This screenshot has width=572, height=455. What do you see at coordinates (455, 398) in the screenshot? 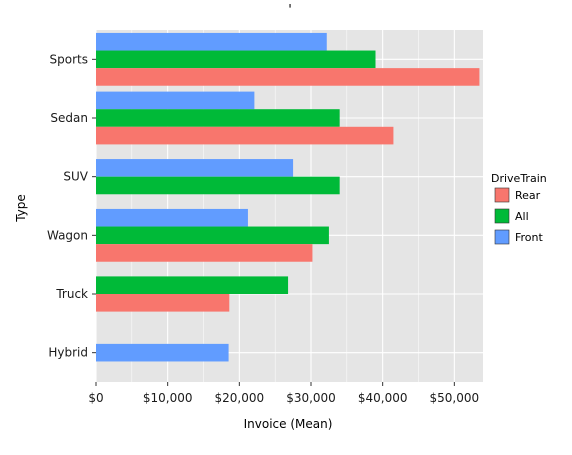
I see `x-tick-label: $50,000` at bounding box center [455, 398].